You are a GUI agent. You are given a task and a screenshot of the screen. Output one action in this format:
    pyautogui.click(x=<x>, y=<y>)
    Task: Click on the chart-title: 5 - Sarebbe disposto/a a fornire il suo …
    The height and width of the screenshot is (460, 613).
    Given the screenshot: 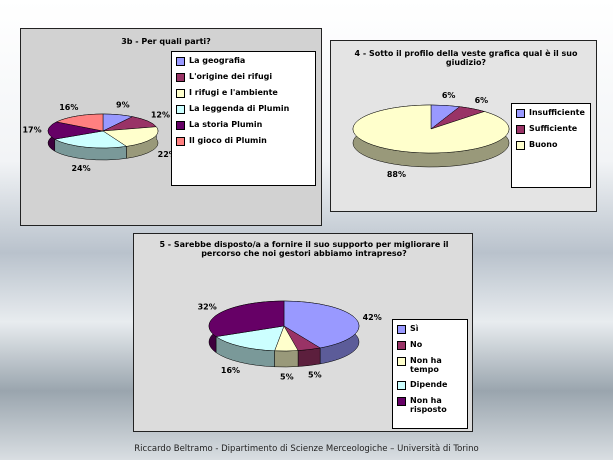 What is the action you would take?
    pyautogui.click(x=304, y=249)
    